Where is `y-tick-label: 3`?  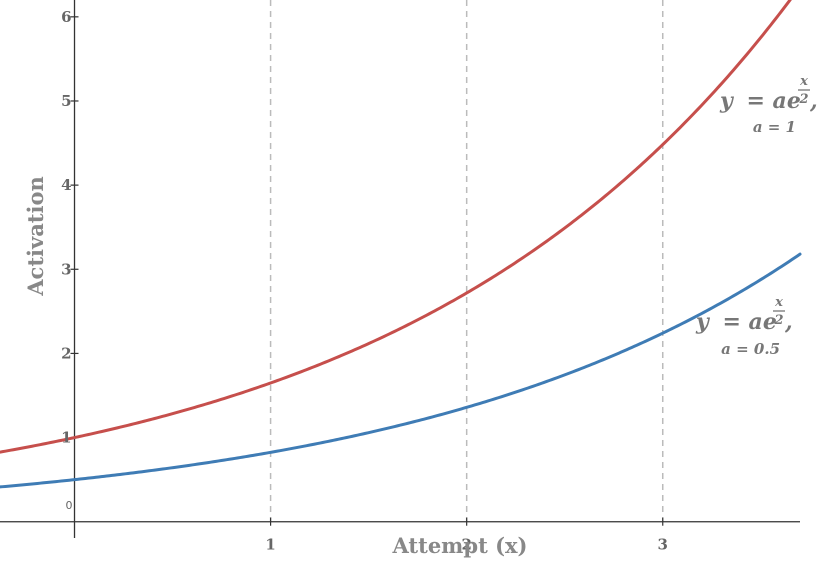
y-tick-label: 3 is located at coordinates (66, 269).